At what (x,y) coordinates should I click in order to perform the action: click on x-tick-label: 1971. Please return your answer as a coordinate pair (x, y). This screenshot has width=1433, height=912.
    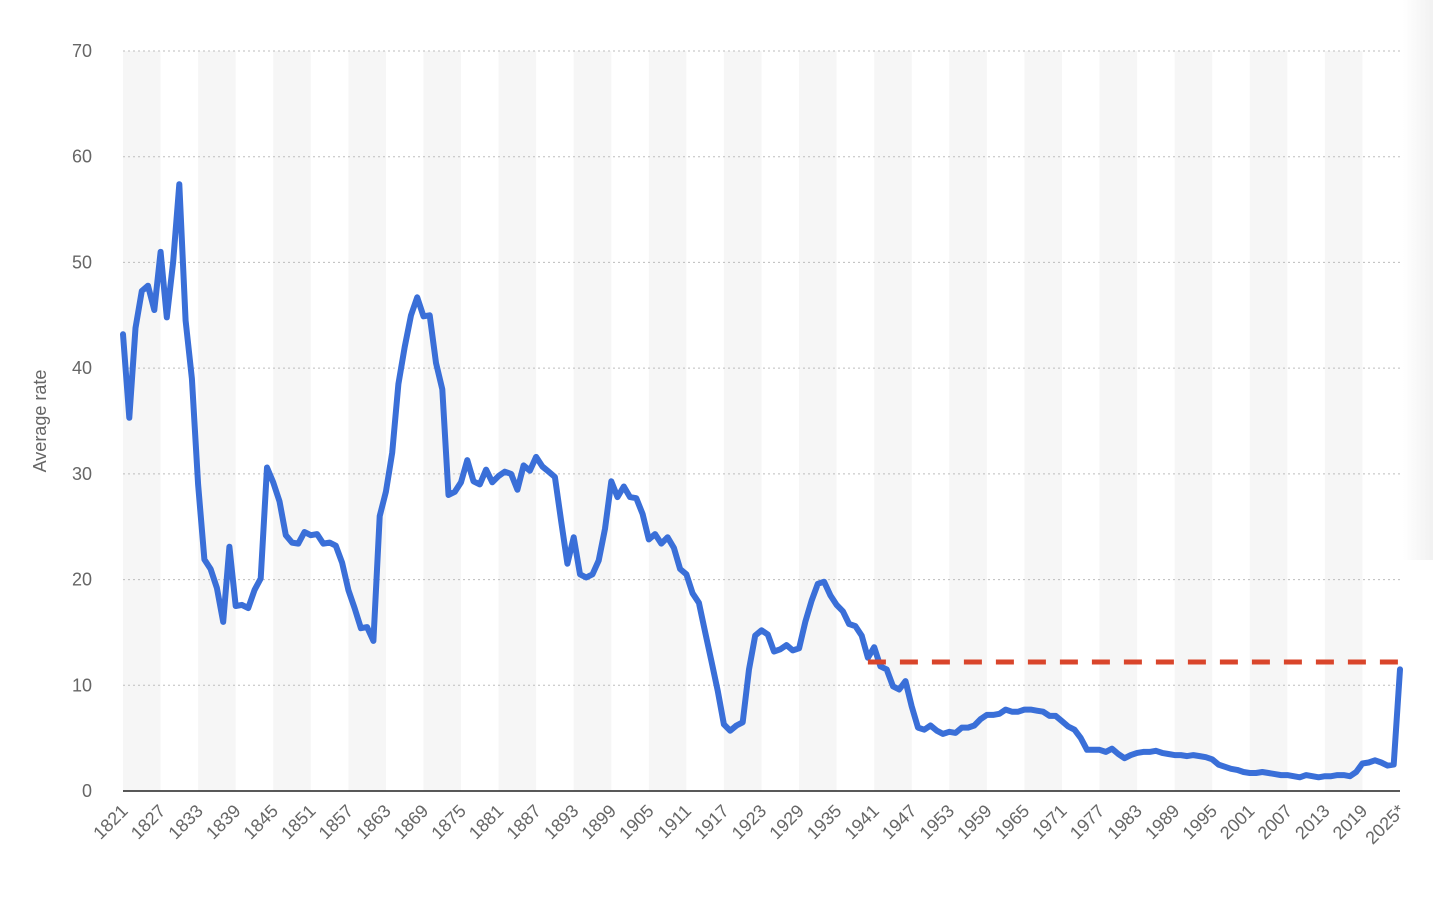
    Looking at the image, I should click on (1049, 822).